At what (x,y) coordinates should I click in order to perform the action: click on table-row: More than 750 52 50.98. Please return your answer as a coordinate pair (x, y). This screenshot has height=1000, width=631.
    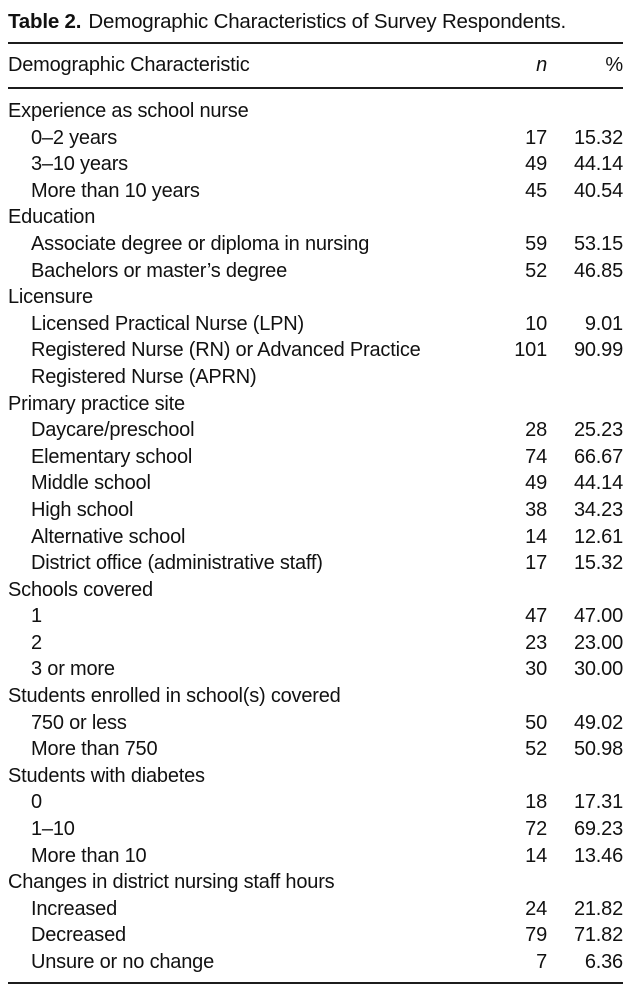
    Looking at the image, I should click on (315, 749).